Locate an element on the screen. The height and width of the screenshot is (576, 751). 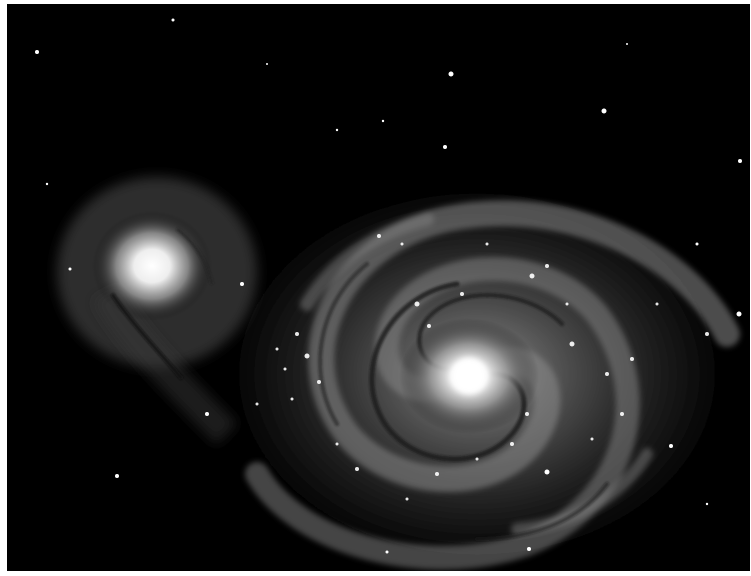
companion-galaxy is located at coordinates (157, 311).